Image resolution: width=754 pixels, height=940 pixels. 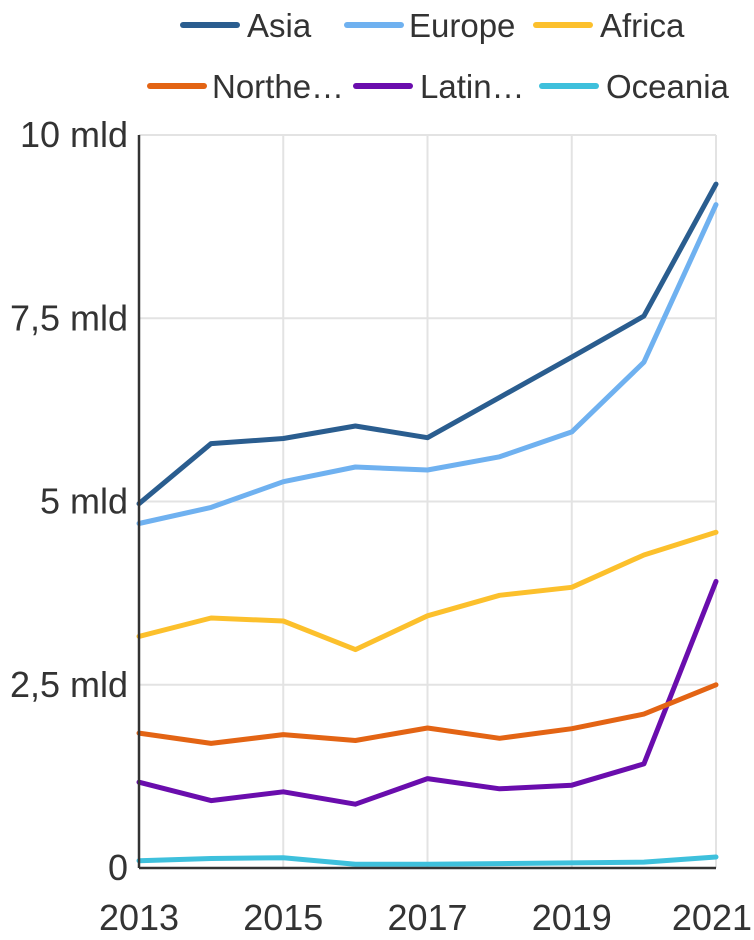 I want to click on x-tick-label: 2013, so click(x=139, y=917).